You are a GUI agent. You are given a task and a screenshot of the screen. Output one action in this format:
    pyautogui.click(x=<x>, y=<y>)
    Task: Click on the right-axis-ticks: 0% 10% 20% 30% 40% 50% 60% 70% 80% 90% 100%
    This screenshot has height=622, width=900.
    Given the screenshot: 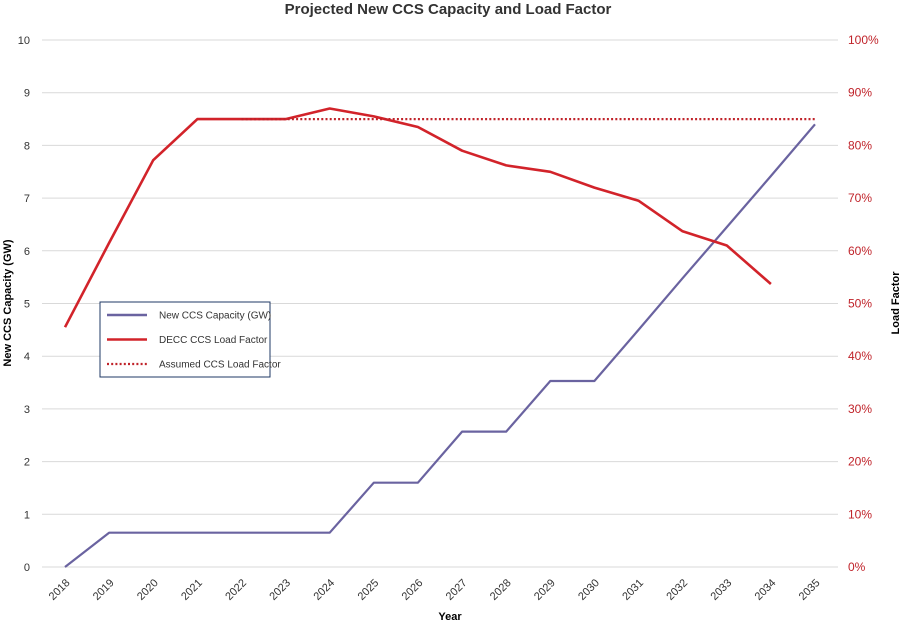 What is the action you would take?
    pyautogui.click(x=863, y=303)
    